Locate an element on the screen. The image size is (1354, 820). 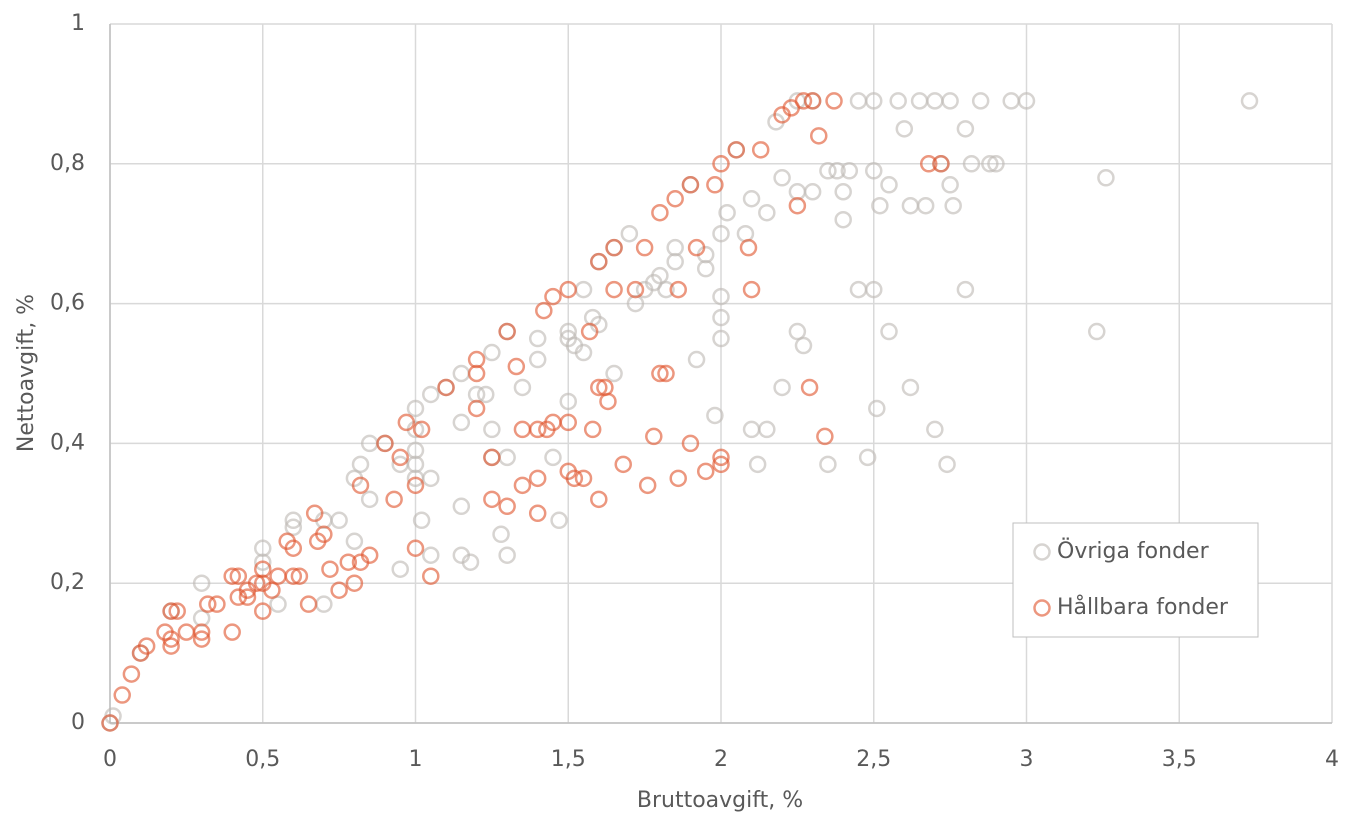
legend-marker is located at coordinates (1042, 608).